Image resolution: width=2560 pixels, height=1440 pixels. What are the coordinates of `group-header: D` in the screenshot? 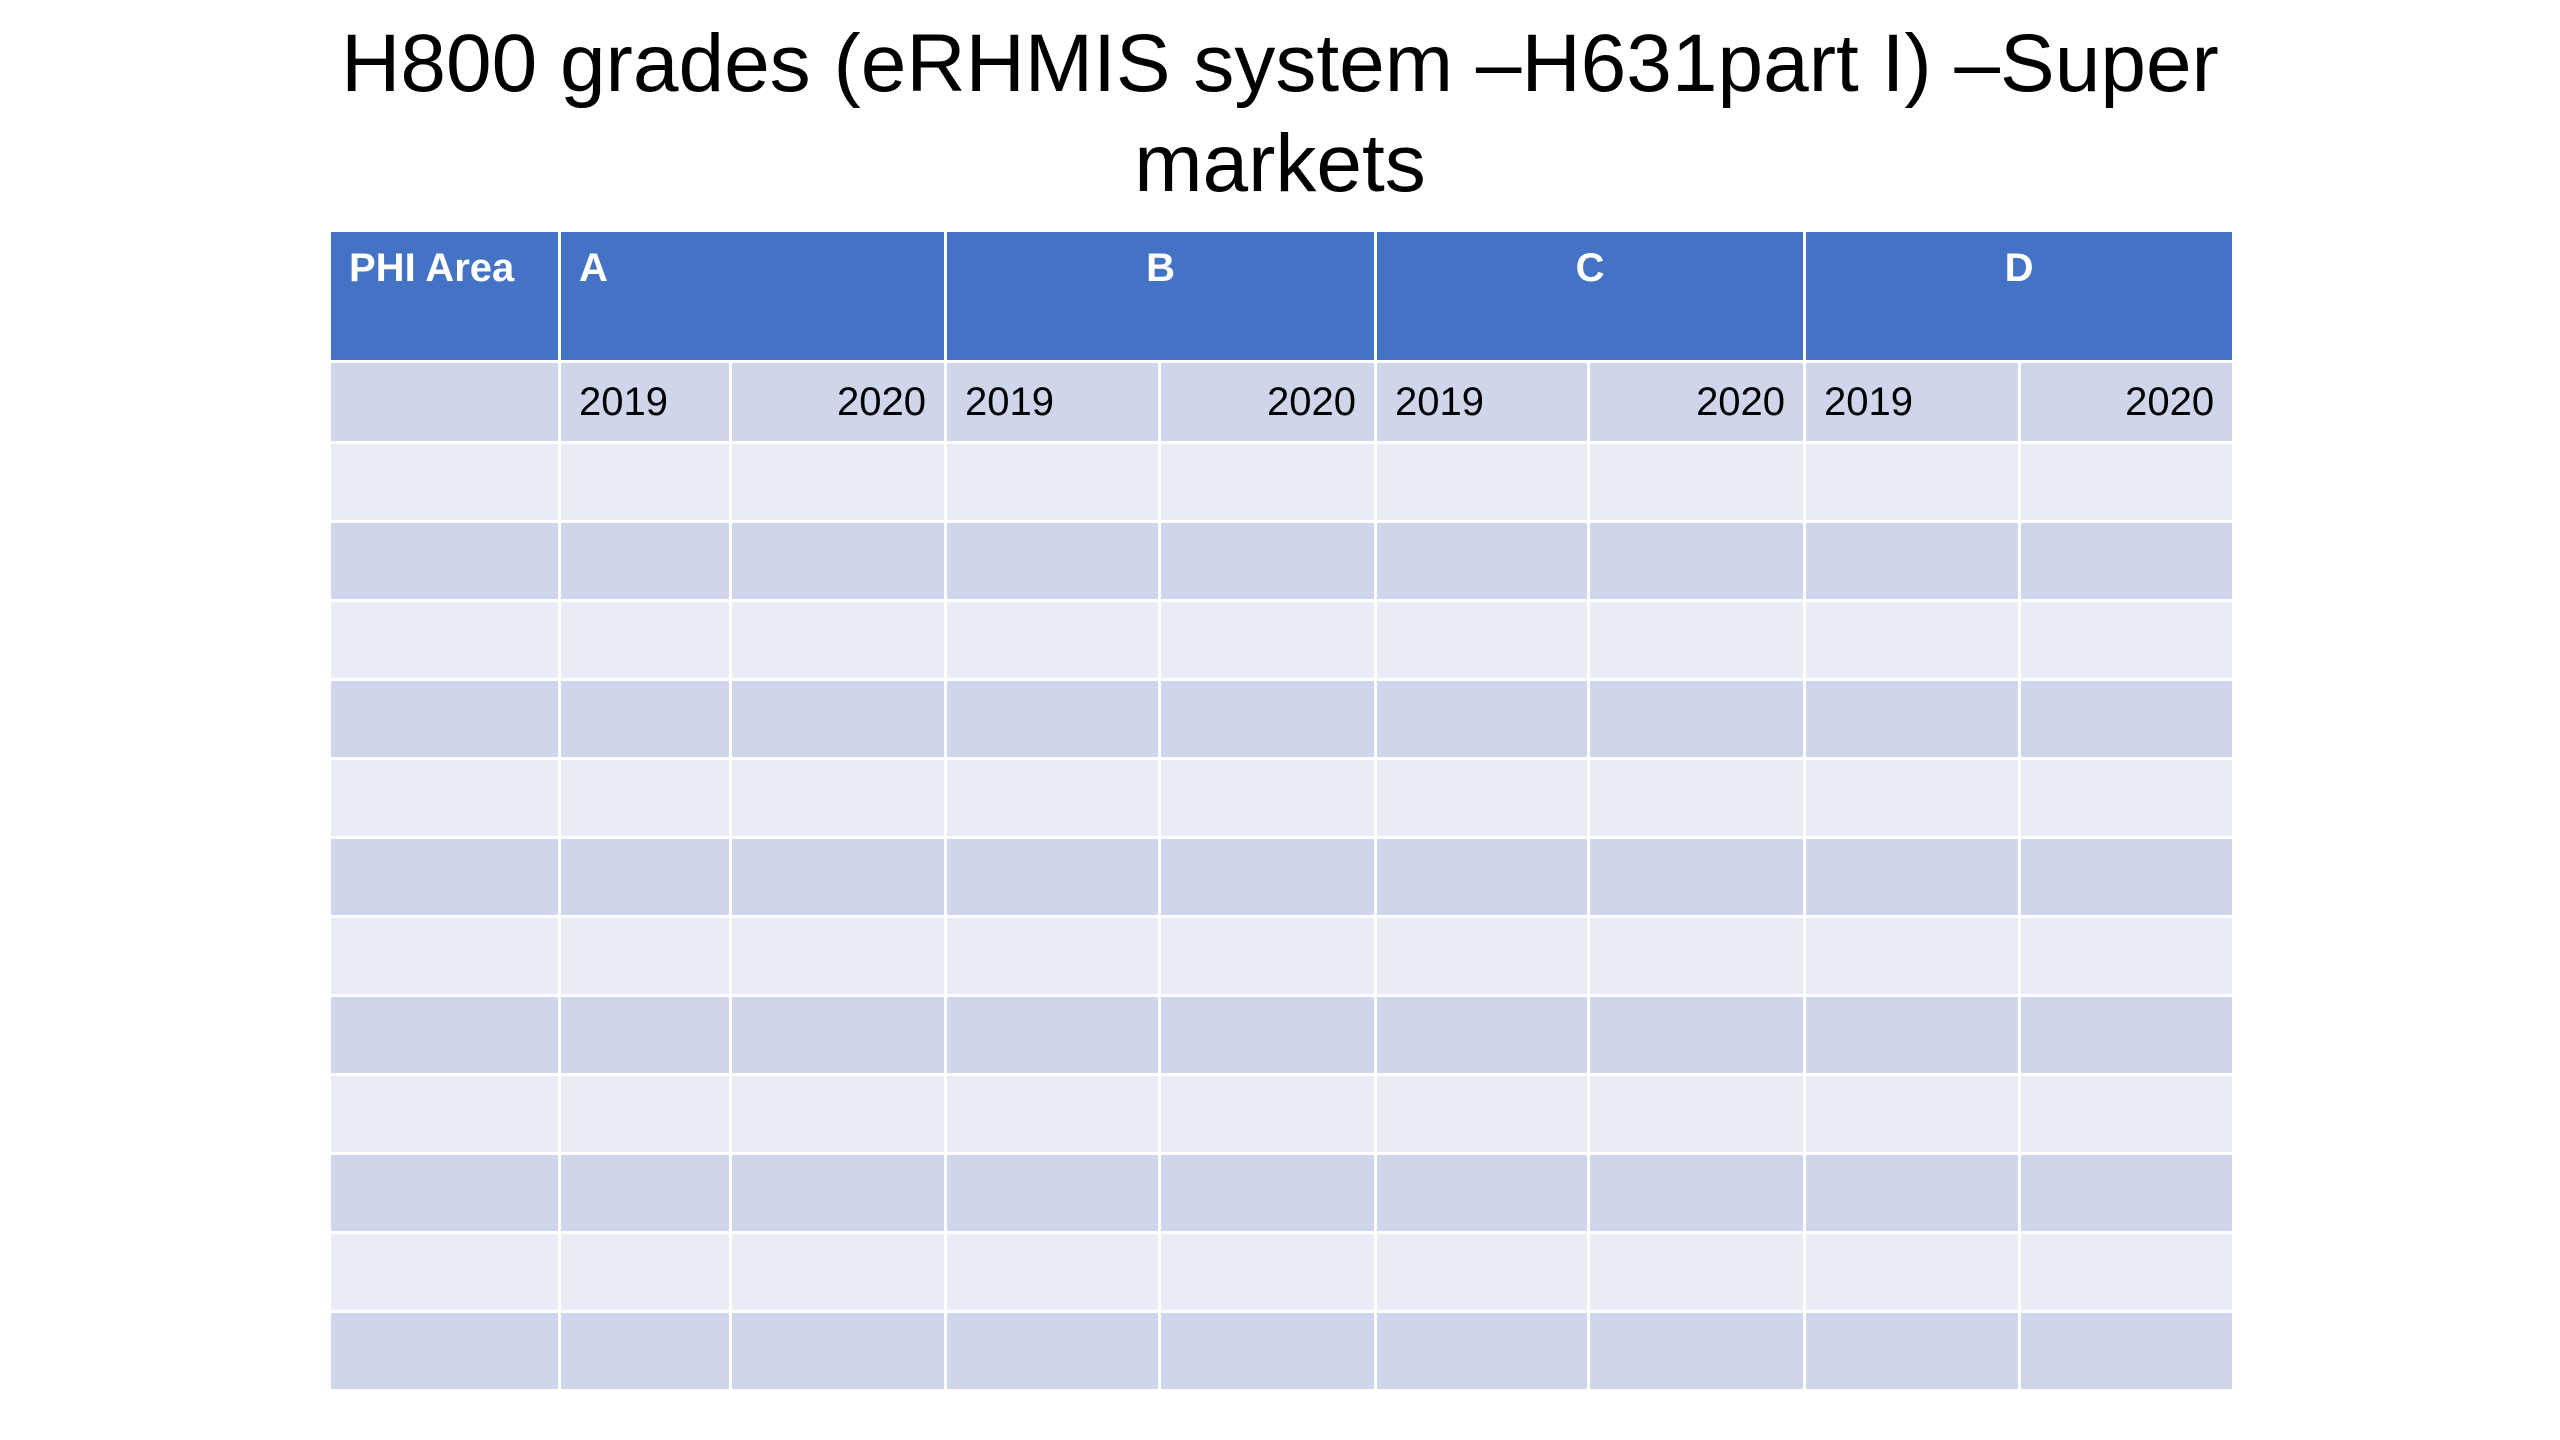 It's located at (2019, 296).